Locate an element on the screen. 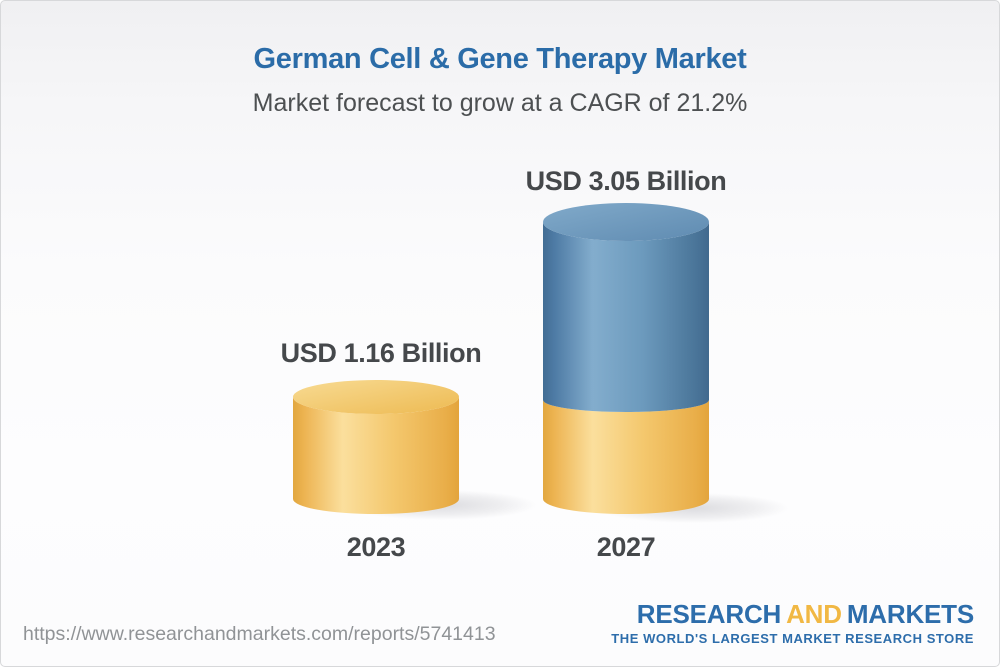 Image resolution: width=1000 pixels, height=667 pixels. logo-wordmark: RESEARCH AND MARKETS is located at coordinates (792, 614).